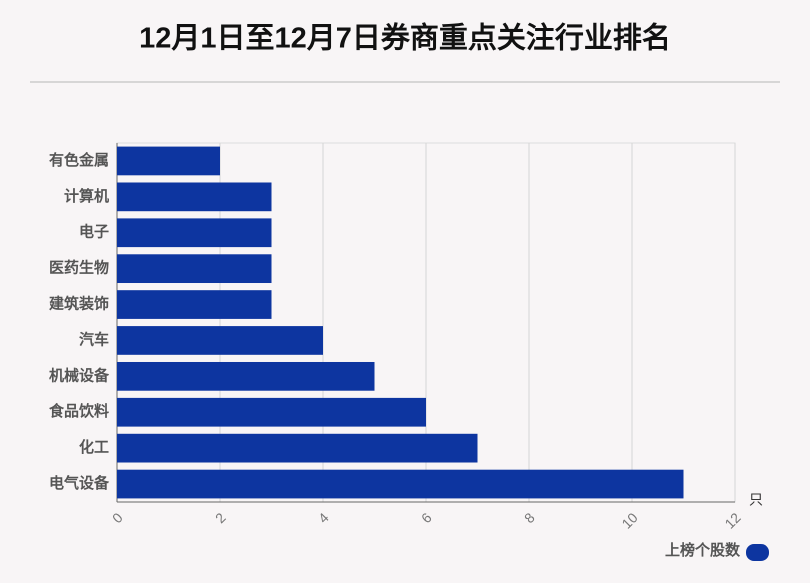 The height and width of the screenshot is (583, 810). Describe the element at coordinates (79, 160) in the screenshot. I see `y-tick-label: 有色金属` at that location.